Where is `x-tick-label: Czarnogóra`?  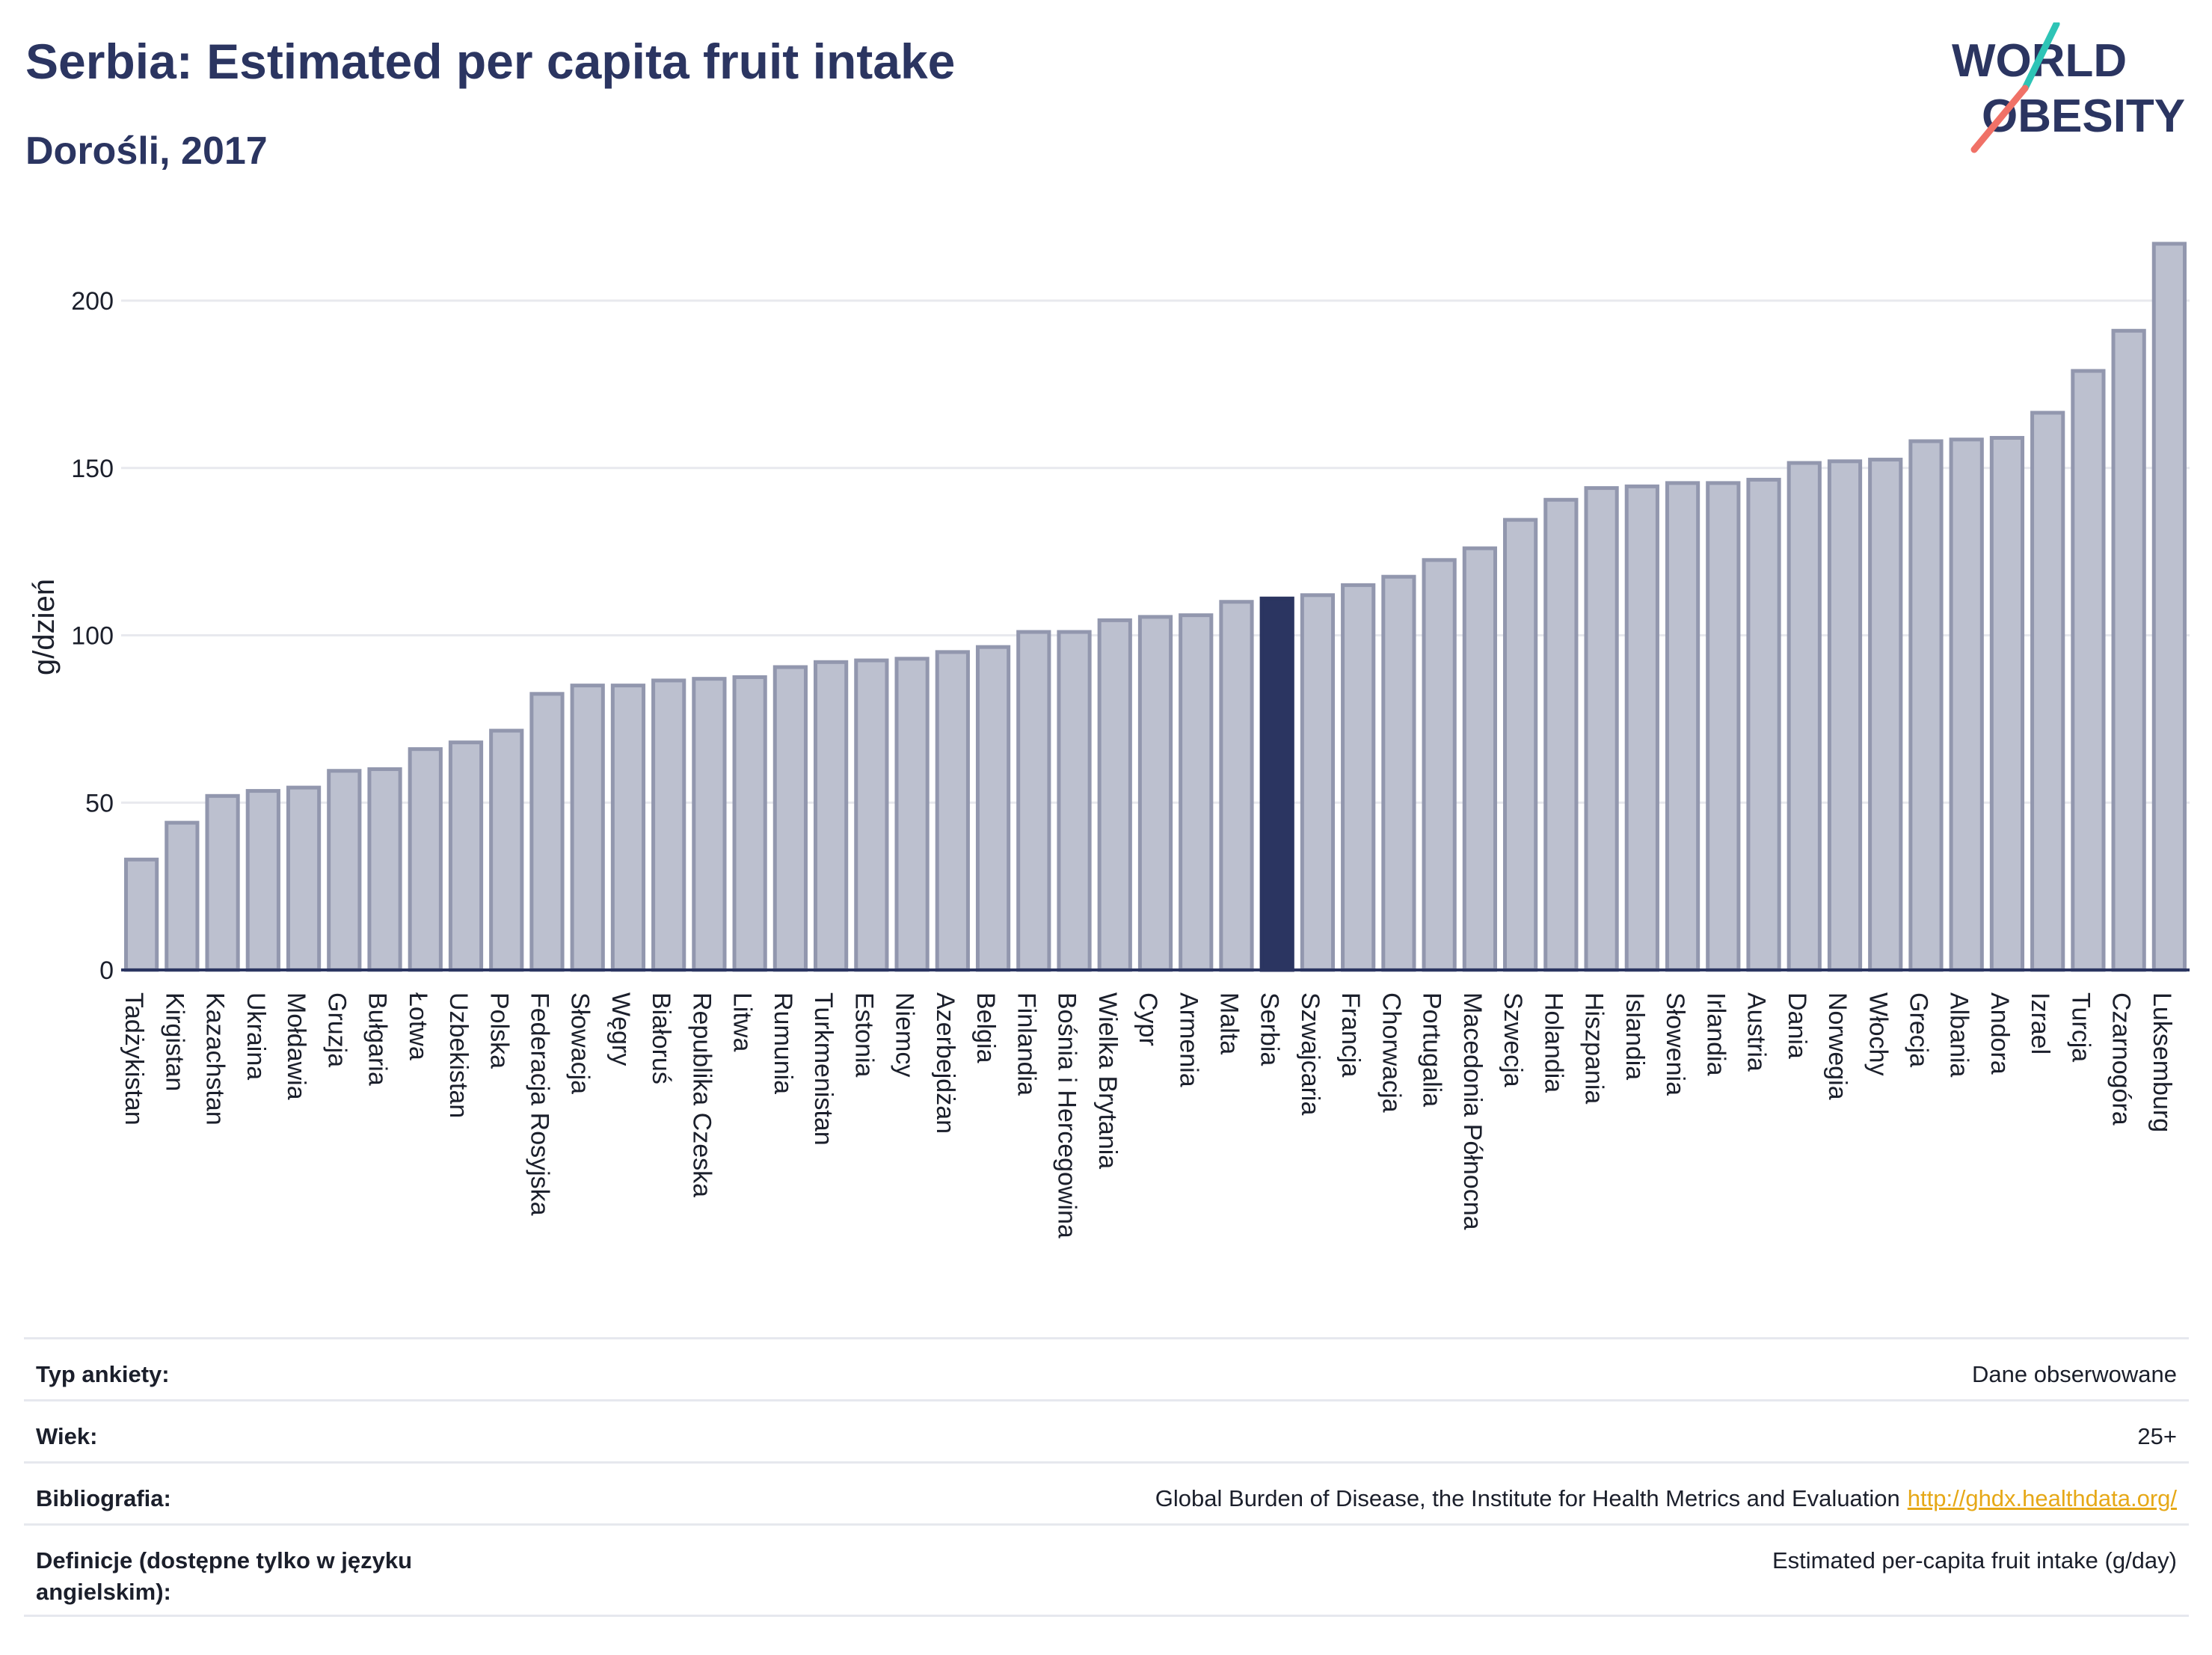
x-tick-label: Czarnogóra is located at coordinates (2121, 1059).